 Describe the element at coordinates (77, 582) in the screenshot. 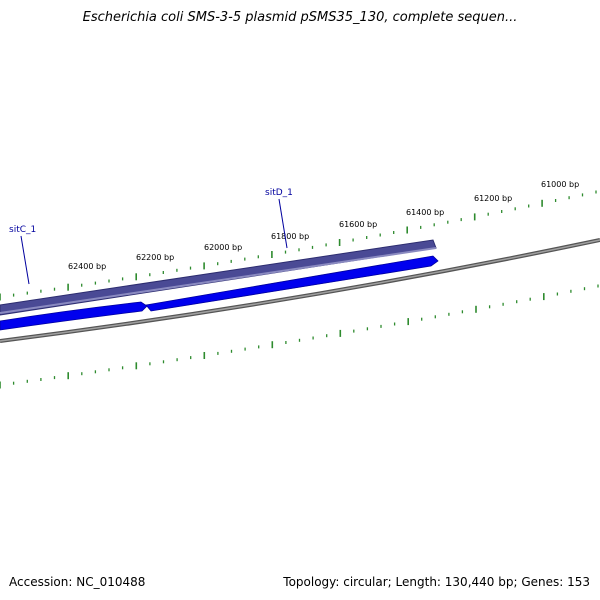

I see `accession-label: Accession: NC_010488` at that location.